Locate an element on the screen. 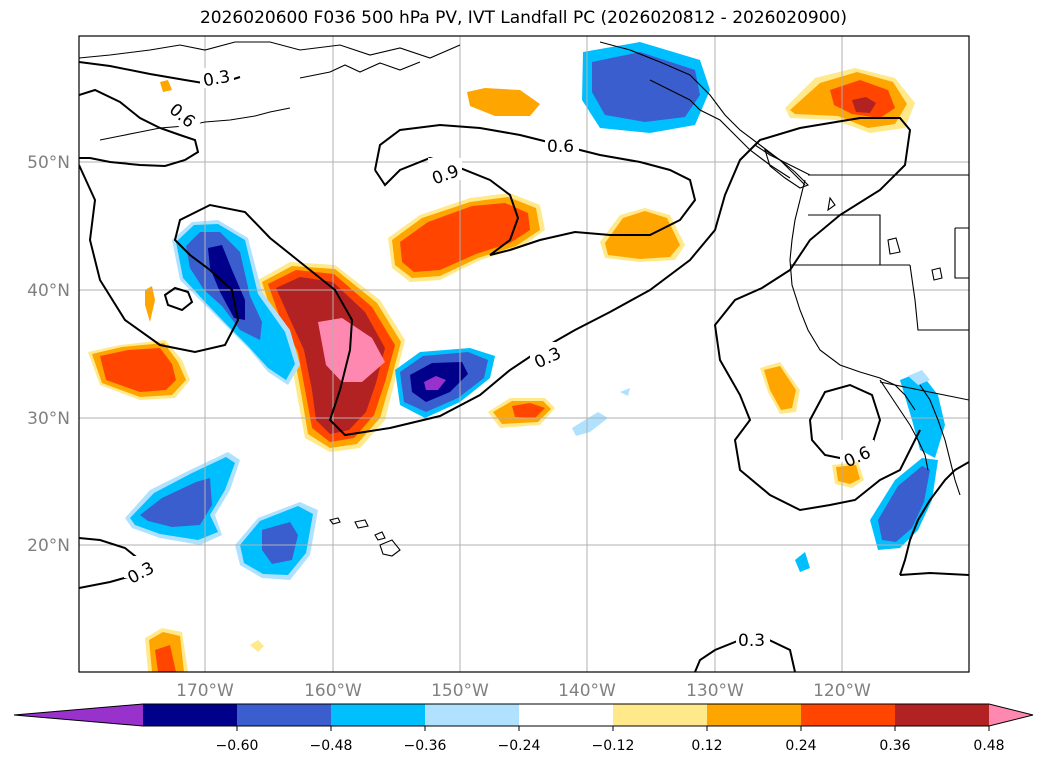  contour-0.6-nw is located at coordinates (139, 128).